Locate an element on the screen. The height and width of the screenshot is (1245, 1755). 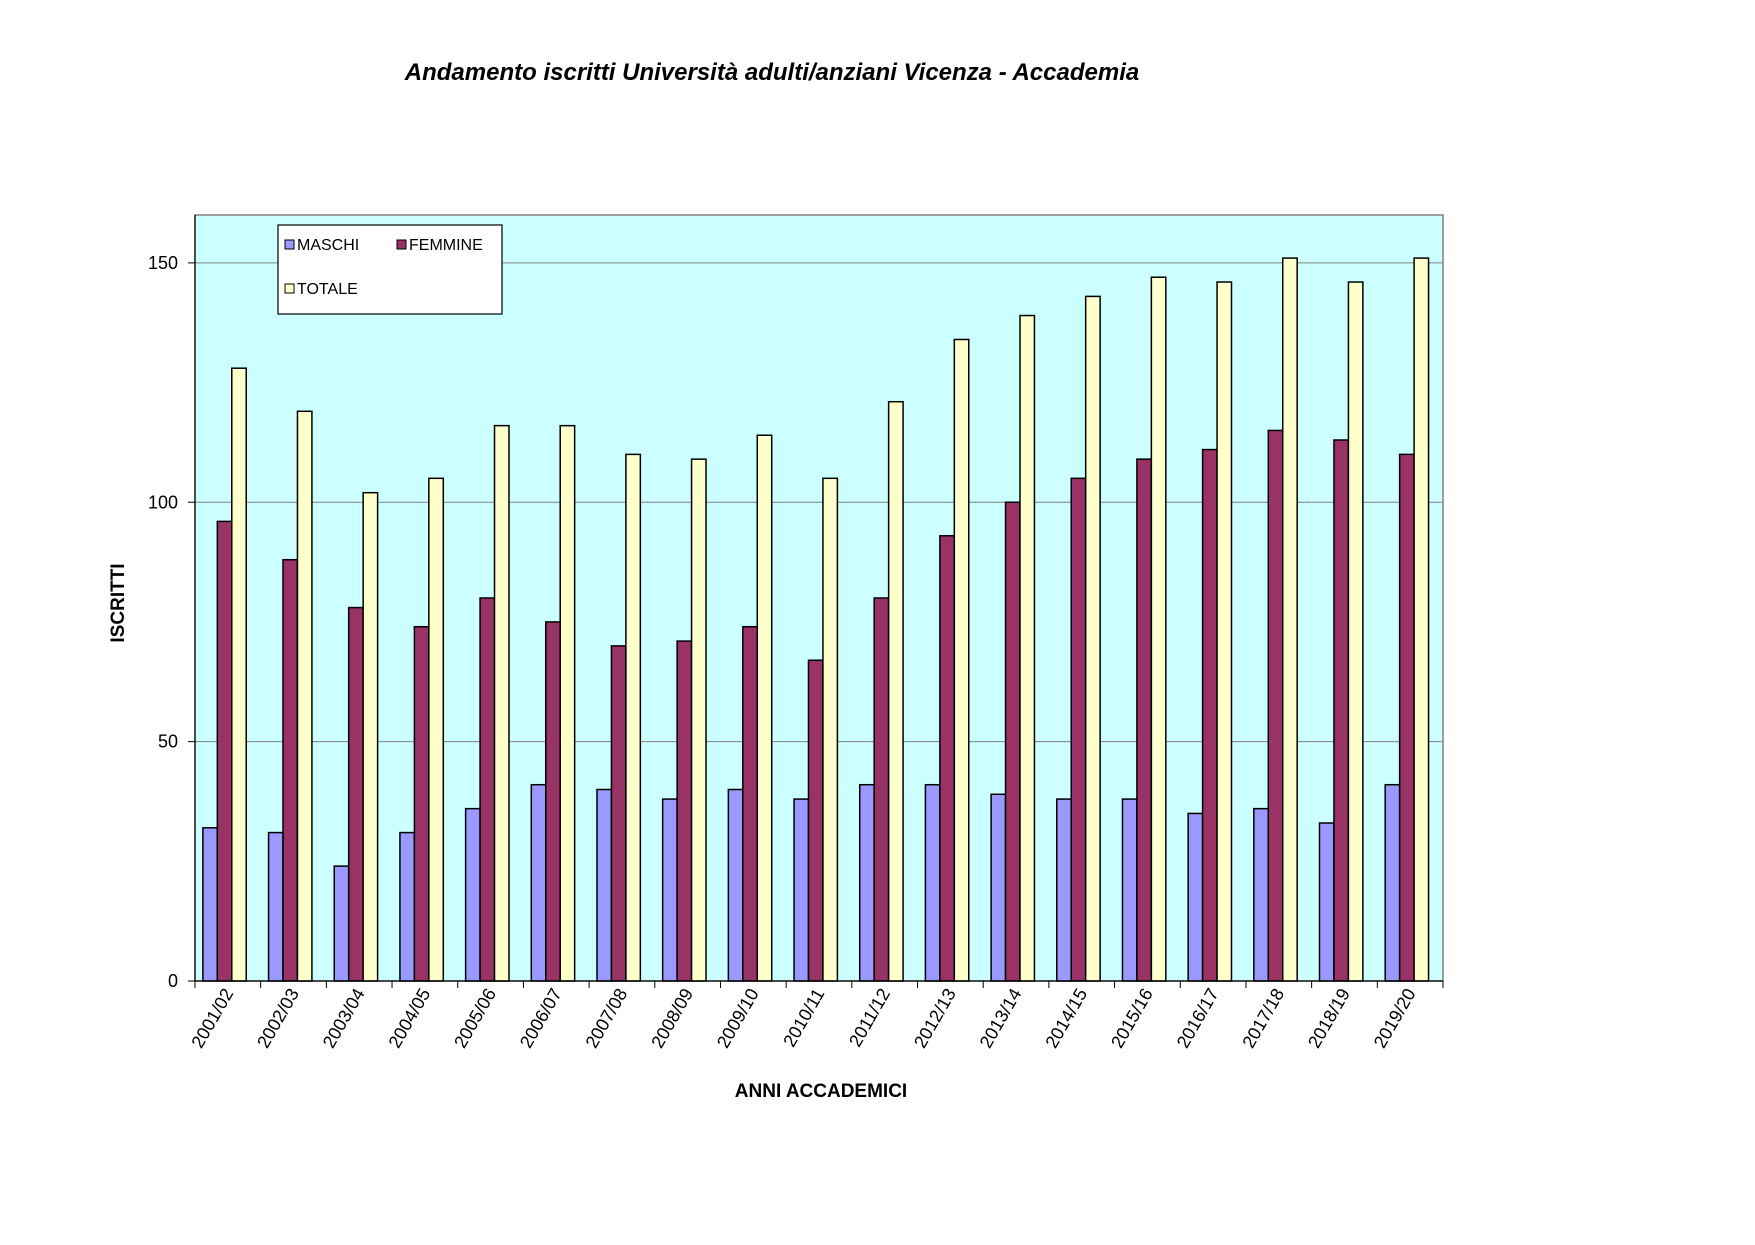
legend-box is located at coordinates (390, 269).